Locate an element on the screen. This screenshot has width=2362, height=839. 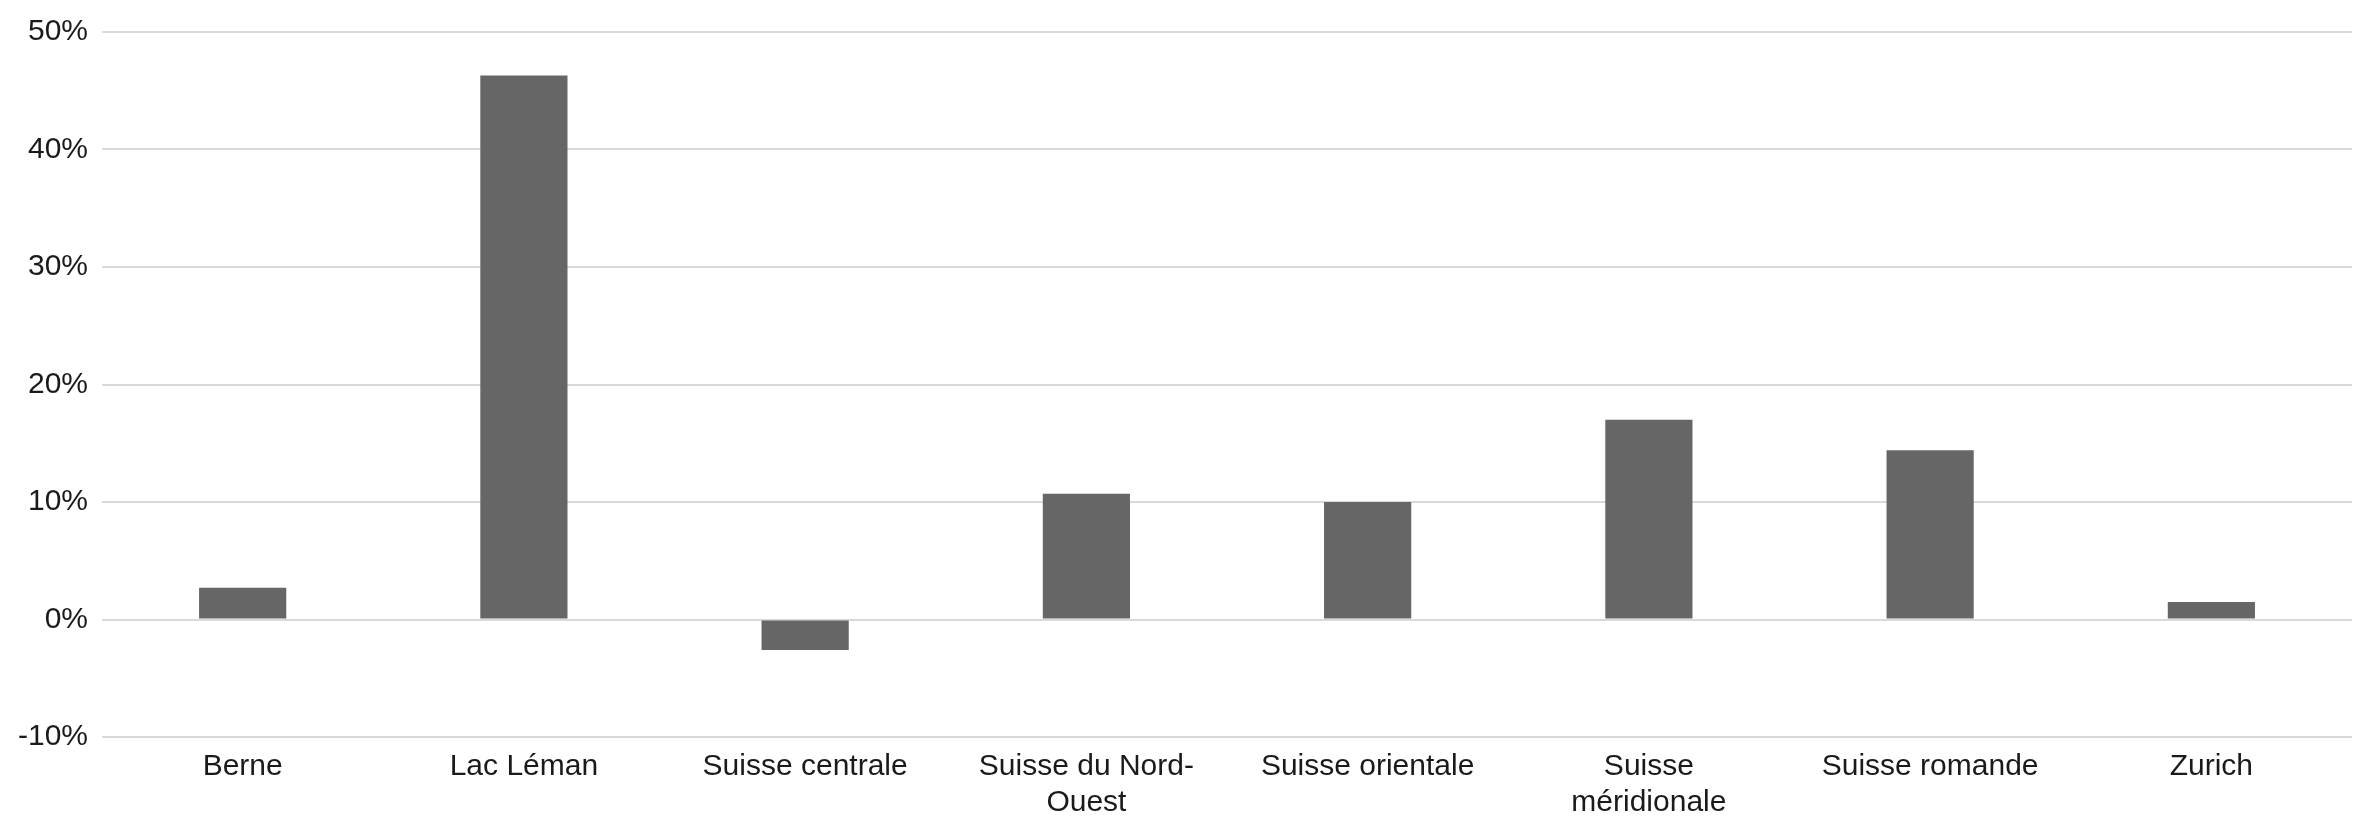
y-tick-label: 50% is located at coordinates (58, 30).